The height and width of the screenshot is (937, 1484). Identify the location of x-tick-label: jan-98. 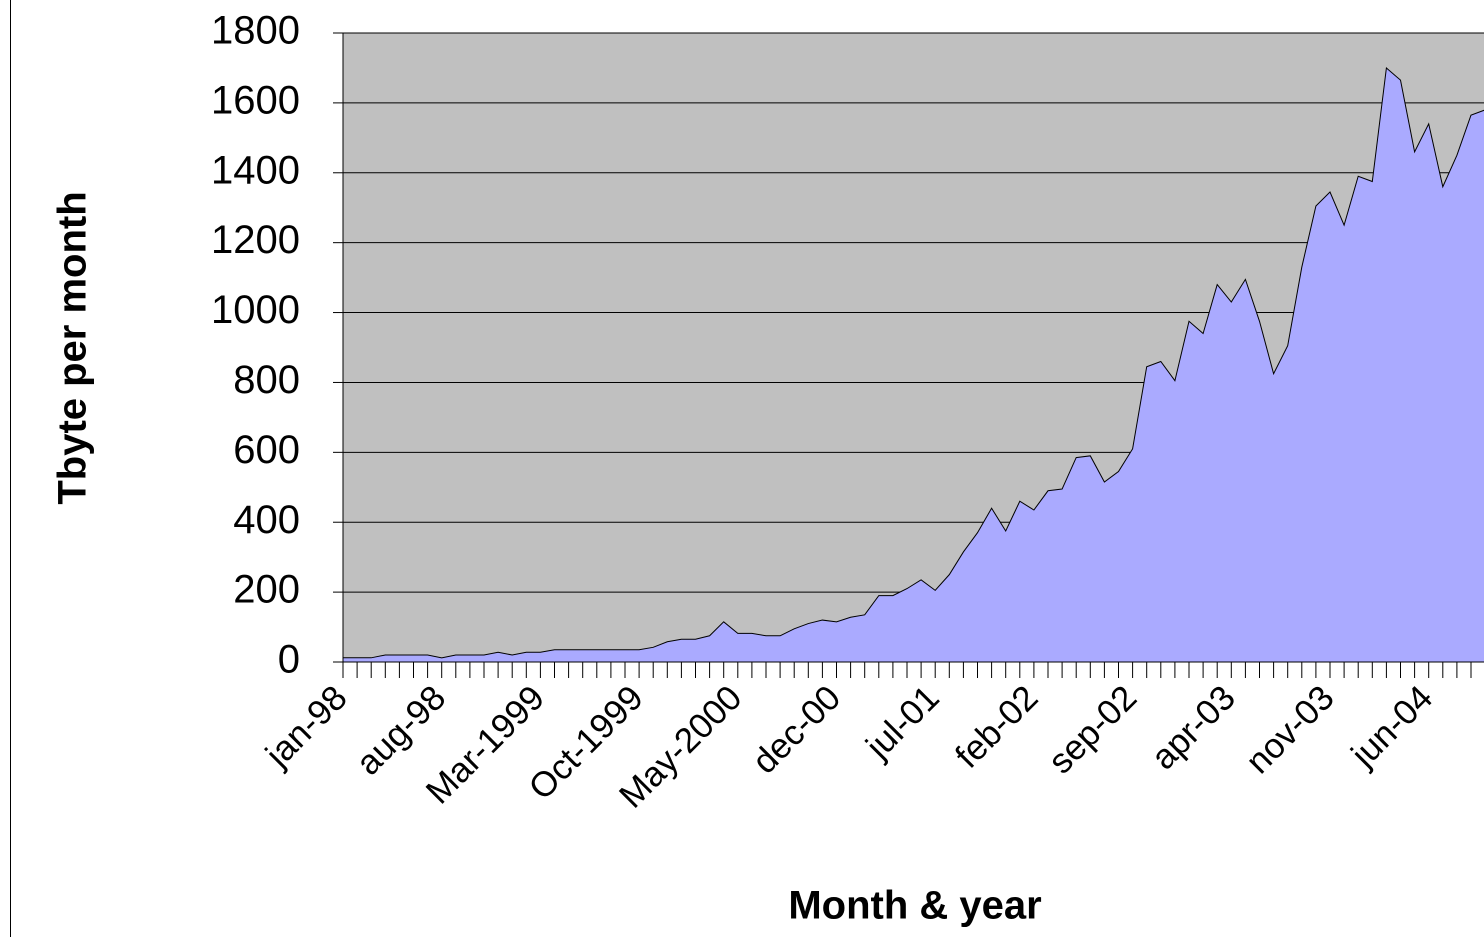
(306, 726).